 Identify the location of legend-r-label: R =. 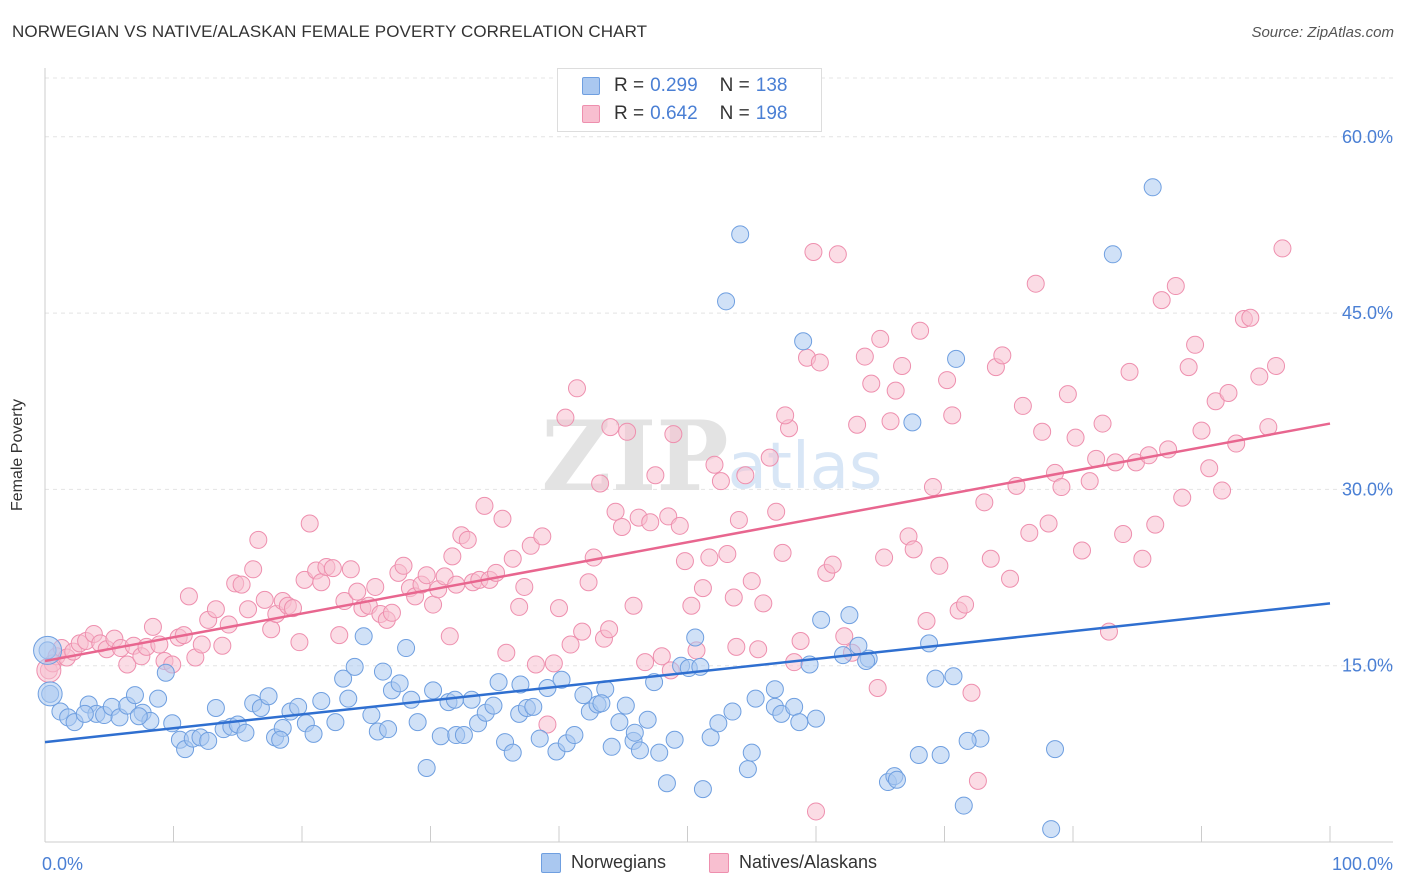
(629, 113).